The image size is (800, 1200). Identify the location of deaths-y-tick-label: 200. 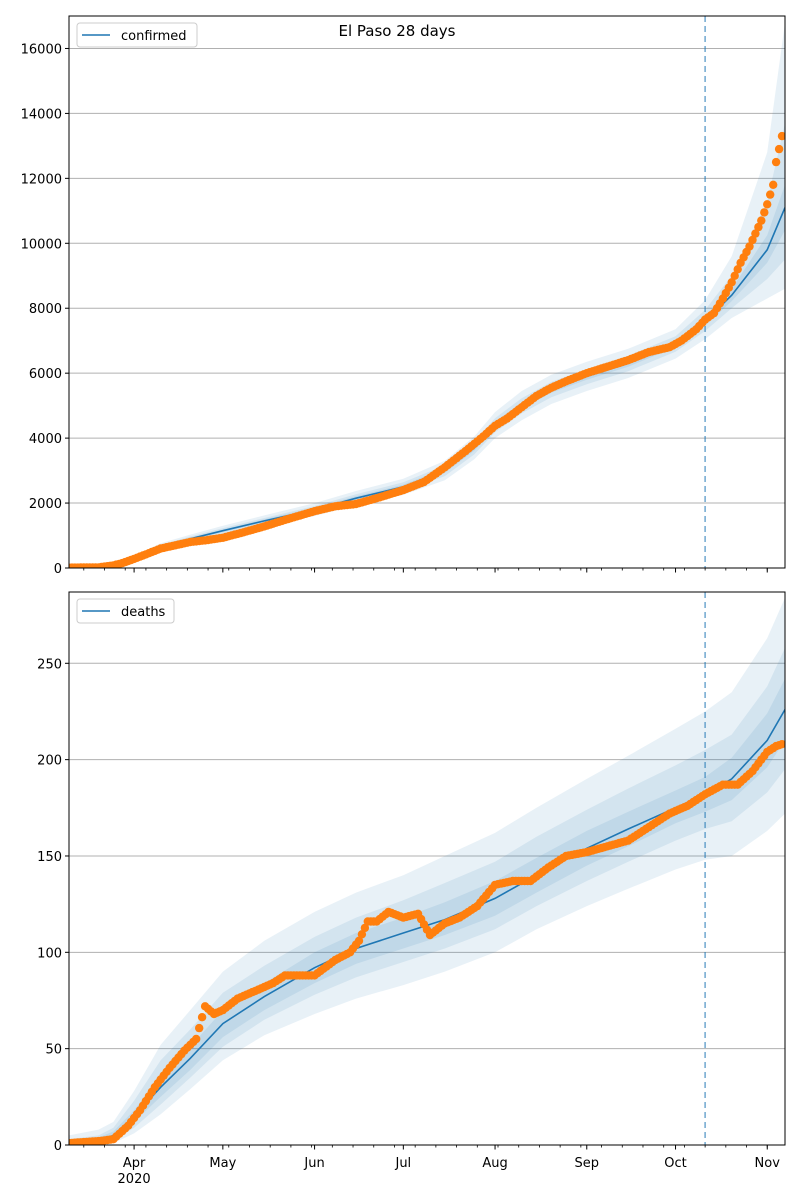
(49, 761).